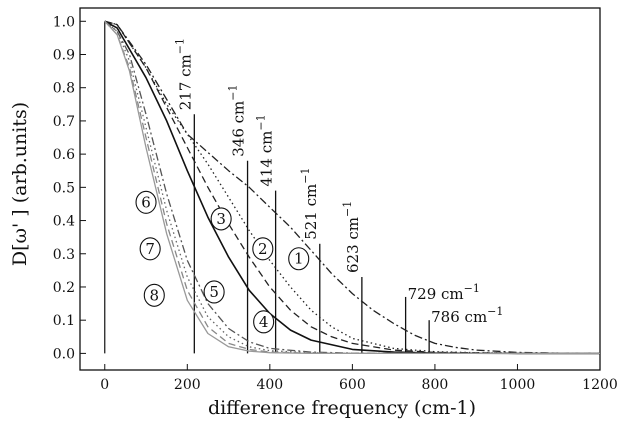  I want to click on y-tick-label: 0.4, so click(64, 222).